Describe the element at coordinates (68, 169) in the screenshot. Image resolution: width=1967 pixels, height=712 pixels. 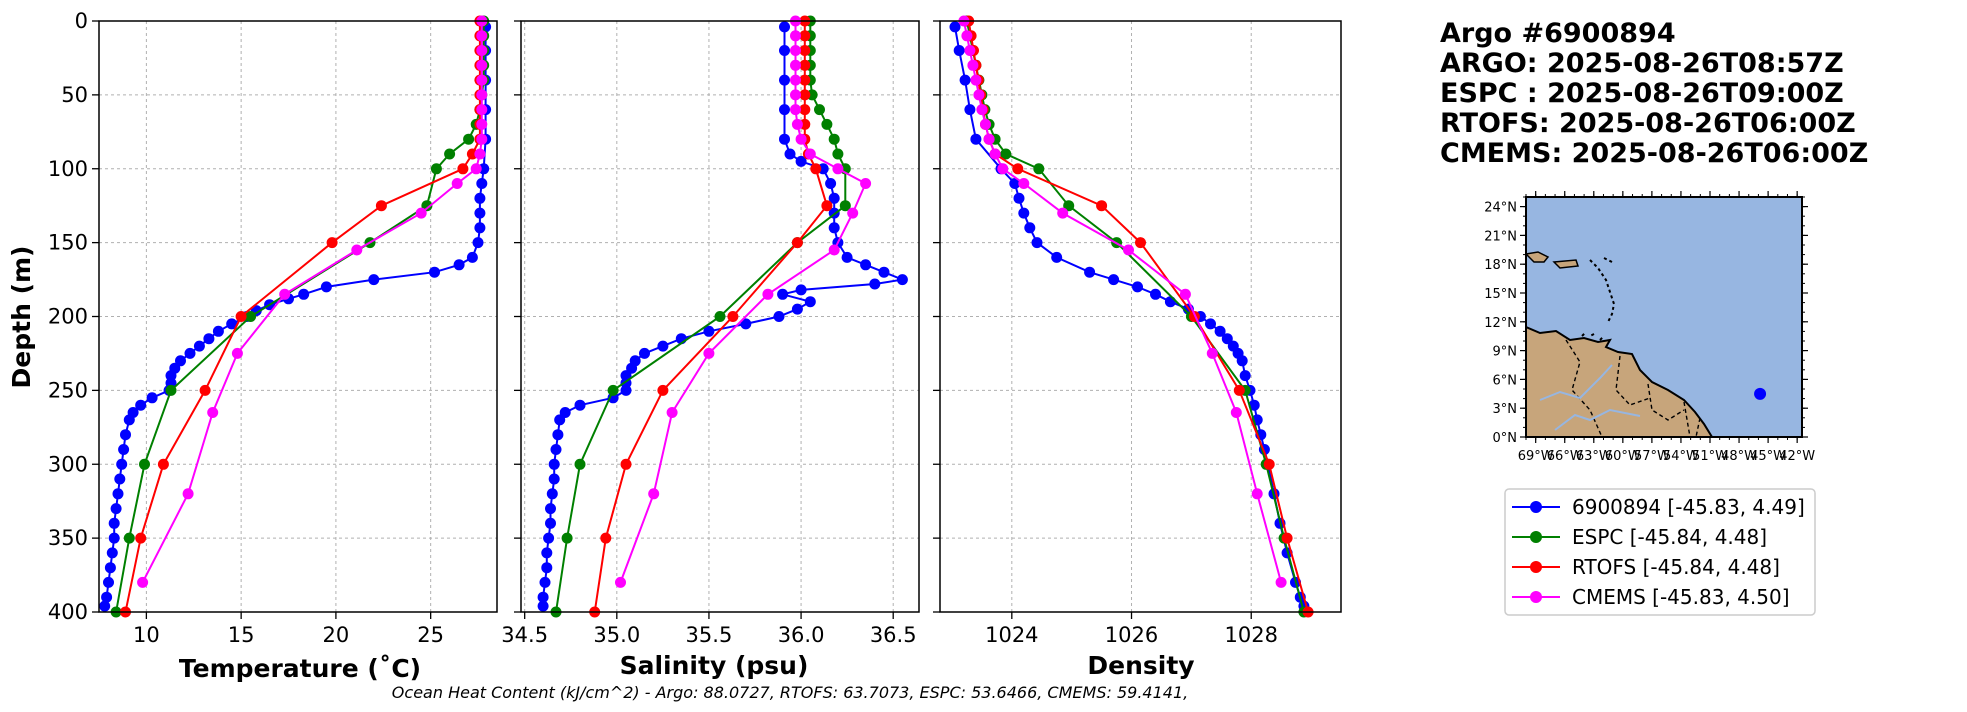
I see `depth-tick-label: 100` at that location.